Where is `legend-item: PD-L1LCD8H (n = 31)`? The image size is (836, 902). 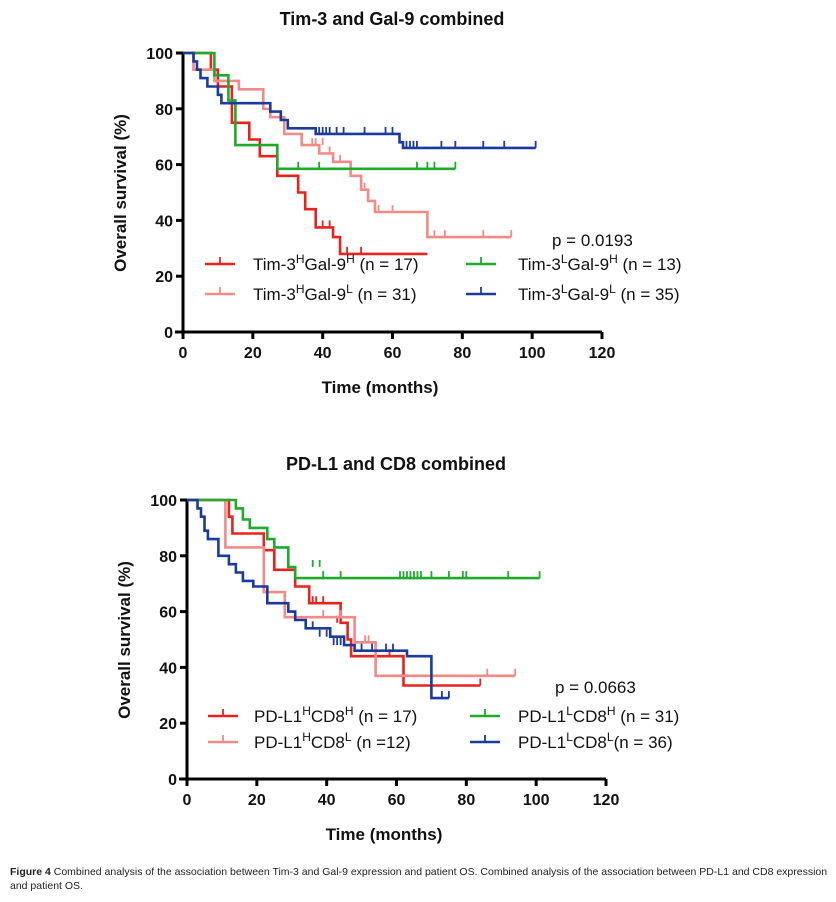 legend-item: PD-L1LCD8H (n = 31) is located at coordinates (574, 715).